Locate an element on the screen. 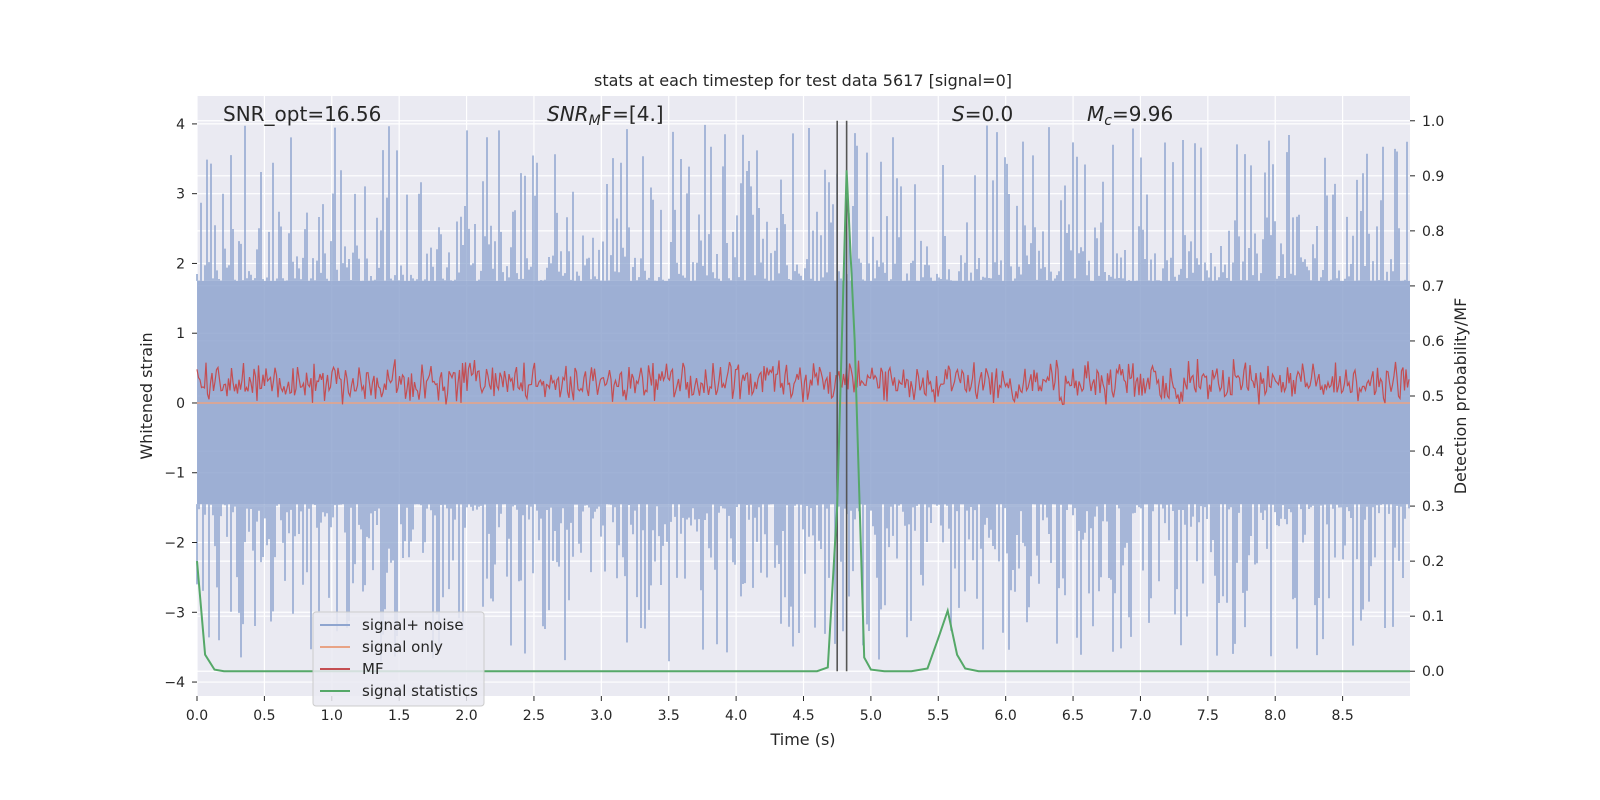 The height and width of the screenshot is (800, 1600). tick-label-x: 5.5 is located at coordinates (938, 716).